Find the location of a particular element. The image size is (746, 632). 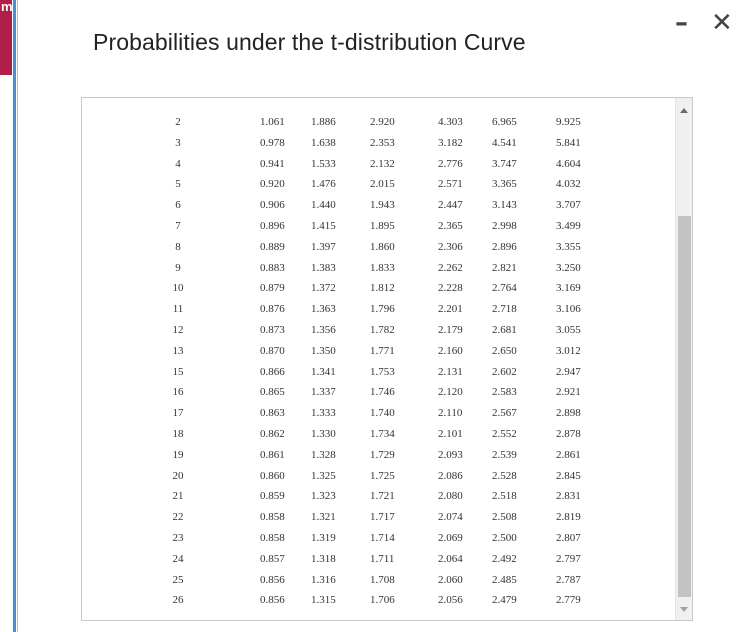

value-cell: 1.812 is located at coordinates (382, 288).